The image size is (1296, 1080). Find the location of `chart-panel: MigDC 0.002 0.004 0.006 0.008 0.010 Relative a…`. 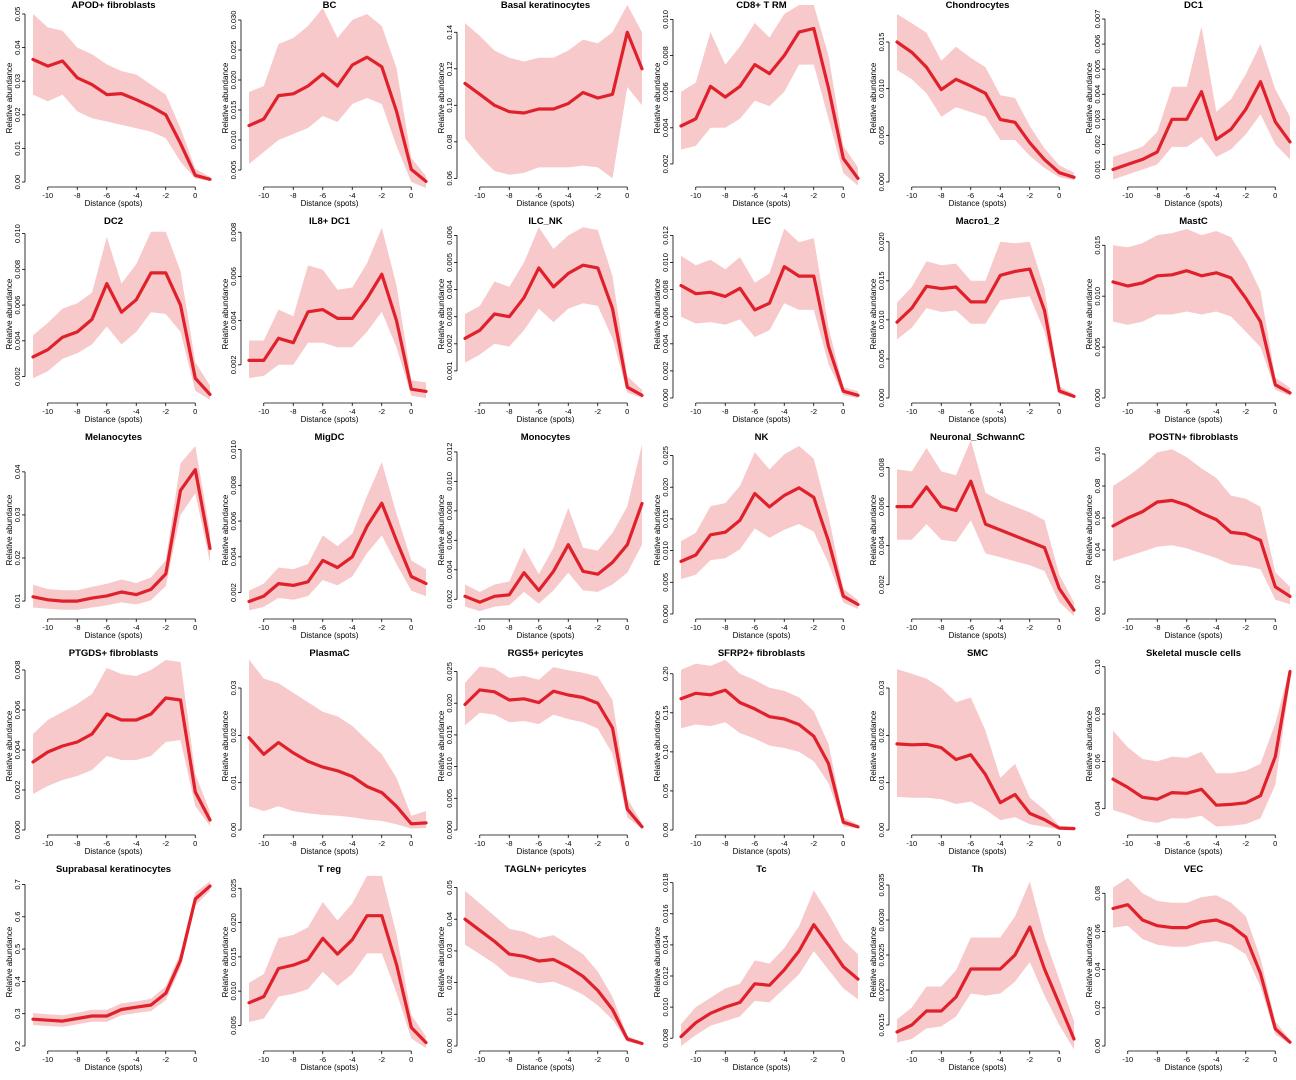

chart-panel: MigDC 0.002 0.004 0.006 0.008 0.010 Relative a… is located at coordinates (324, 540).